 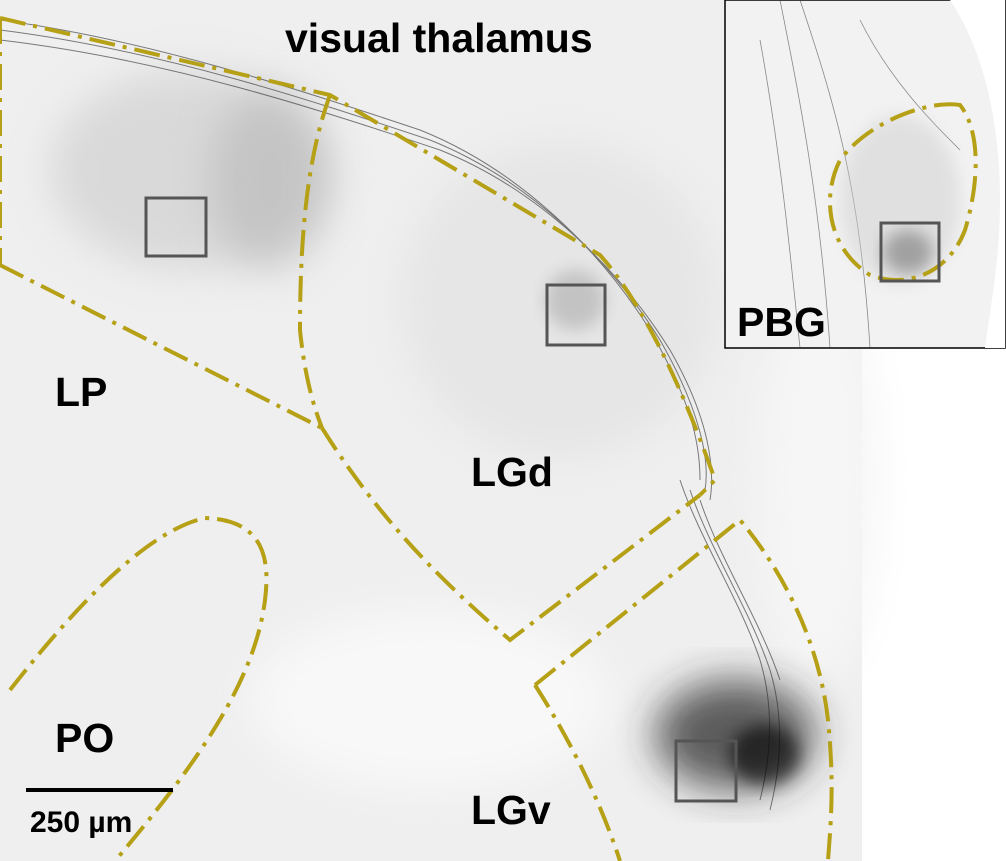 What do you see at coordinates (314, 261) in the screenshot?
I see `lp-lgd-boundary-top` at bounding box center [314, 261].